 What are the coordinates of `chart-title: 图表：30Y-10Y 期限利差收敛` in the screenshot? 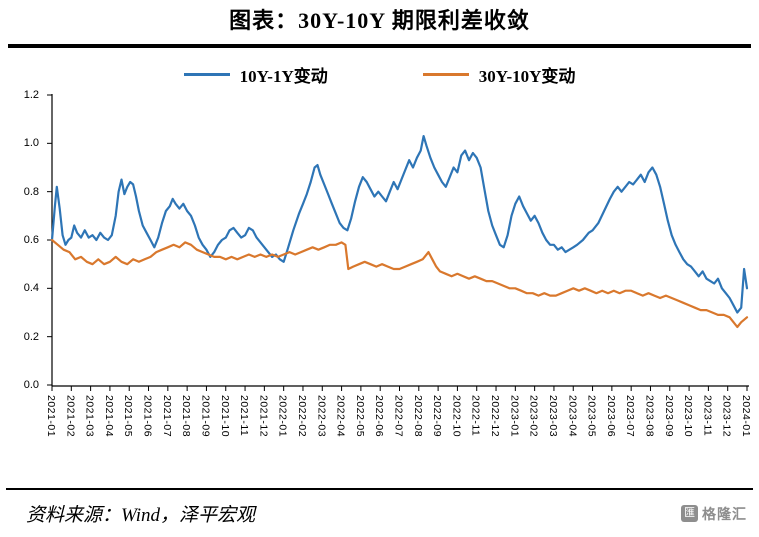 It's located at (379, 20).